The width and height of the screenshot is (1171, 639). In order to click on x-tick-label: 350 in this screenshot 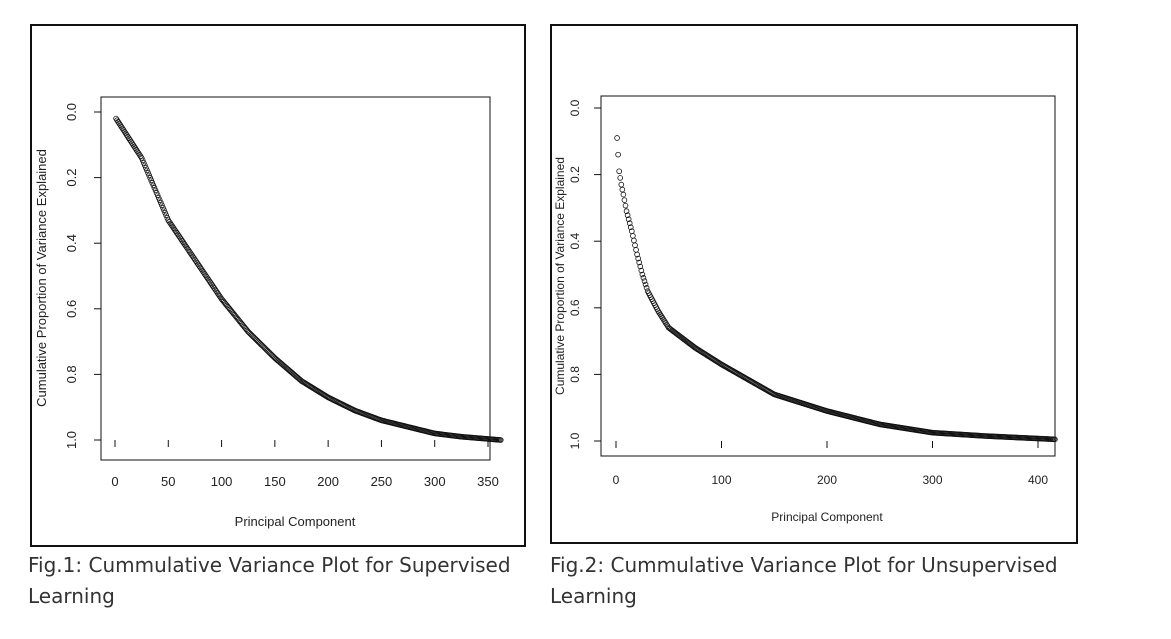, I will do `click(488, 481)`.